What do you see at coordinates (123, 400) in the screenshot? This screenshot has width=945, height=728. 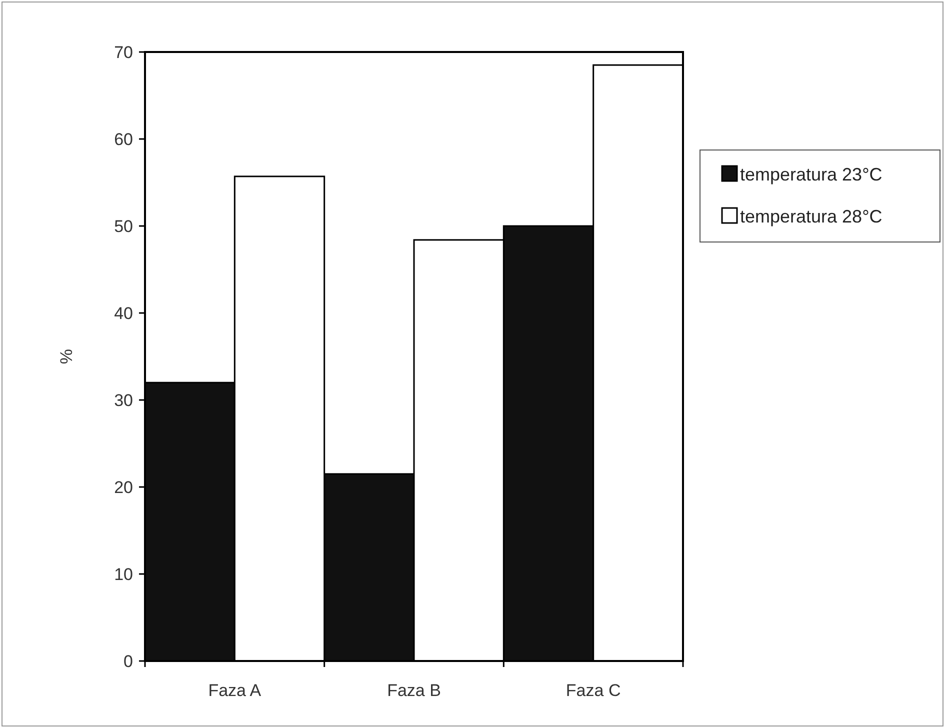 I see `y-tick-label: 30` at bounding box center [123, 400].